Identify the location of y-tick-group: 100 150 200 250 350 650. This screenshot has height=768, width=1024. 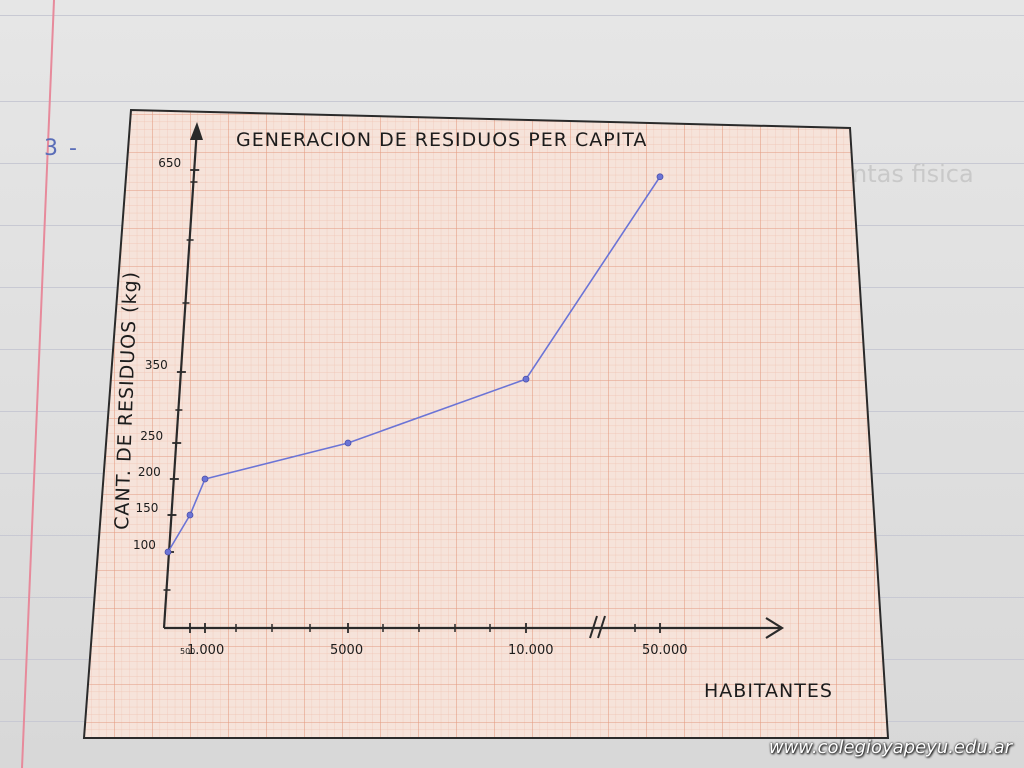
(166, 373).